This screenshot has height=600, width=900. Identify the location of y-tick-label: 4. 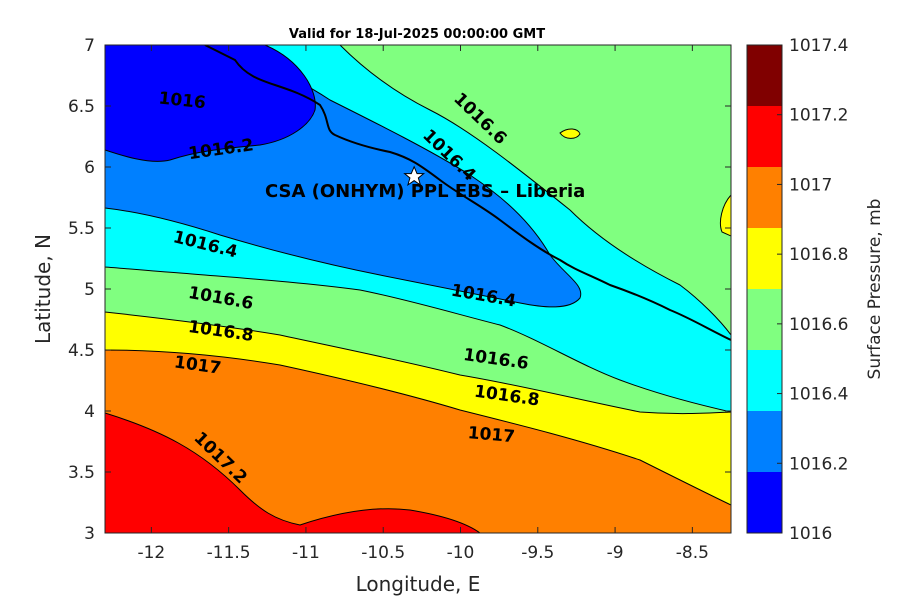
(89, 412).